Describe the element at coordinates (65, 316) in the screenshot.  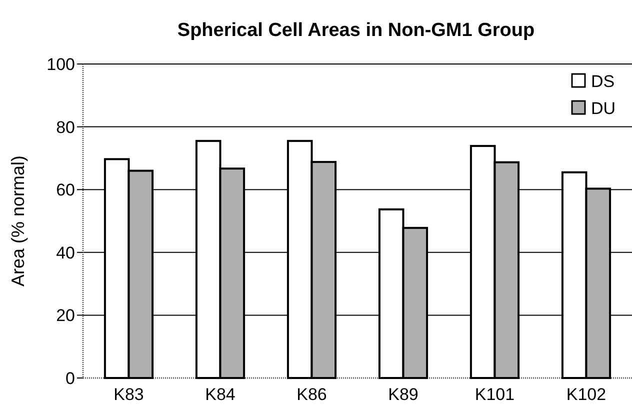
I see `y-tick-label: 20` at that location.